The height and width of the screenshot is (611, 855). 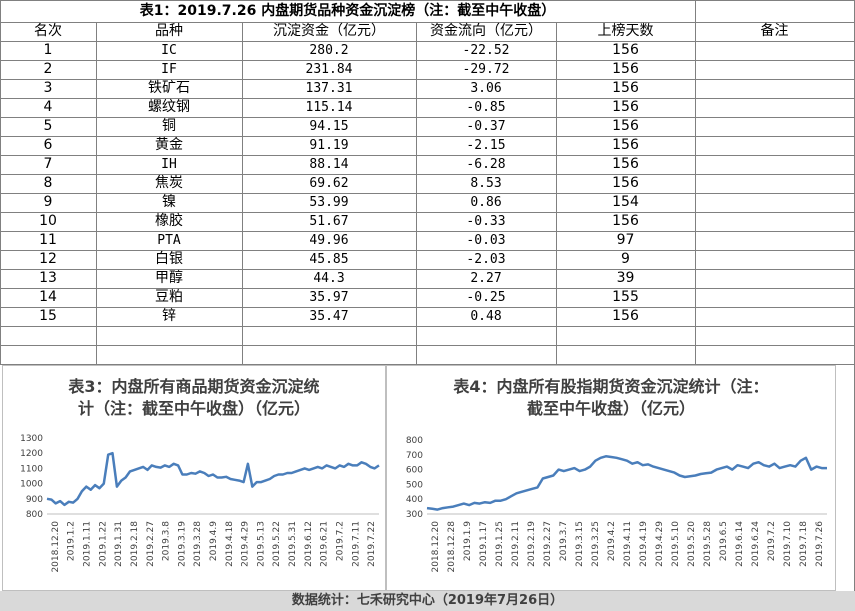 What do you see at coordinates (31, 469) in the screenshot?
I see `y-tick-label: 1100` at bounding box center [31, 469].